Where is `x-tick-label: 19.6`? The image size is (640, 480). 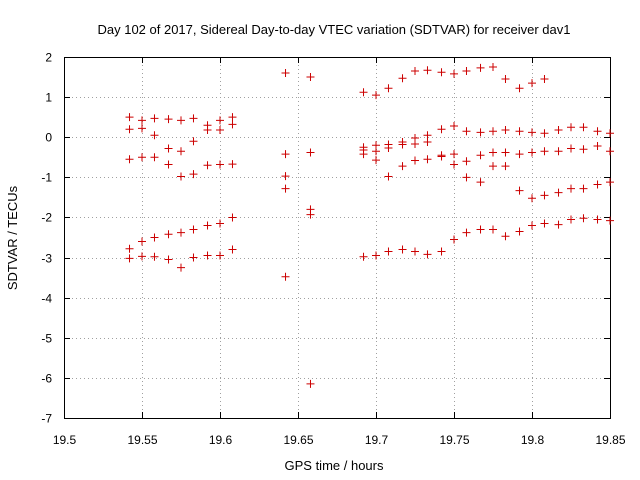 x-tick-label: 19.6 is located at coordinates (221, 440).